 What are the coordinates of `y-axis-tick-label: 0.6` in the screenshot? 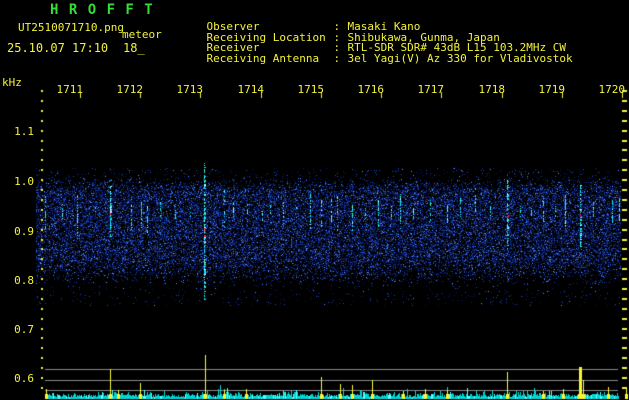 It's located at (24, 378).